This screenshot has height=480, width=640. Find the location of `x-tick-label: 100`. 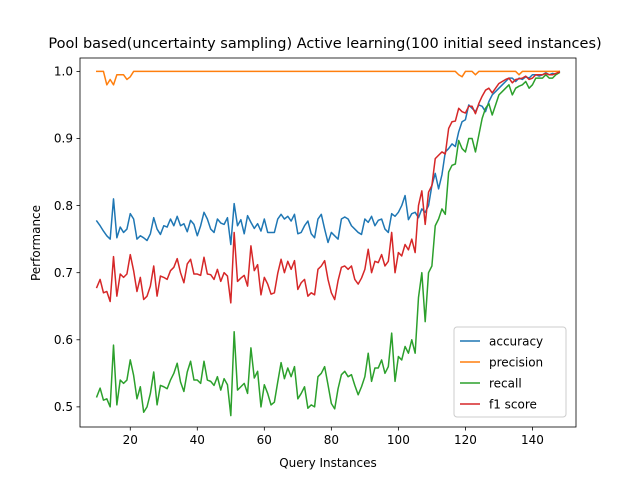

x-tick-label: 100 is located at coordinates (398, 440).